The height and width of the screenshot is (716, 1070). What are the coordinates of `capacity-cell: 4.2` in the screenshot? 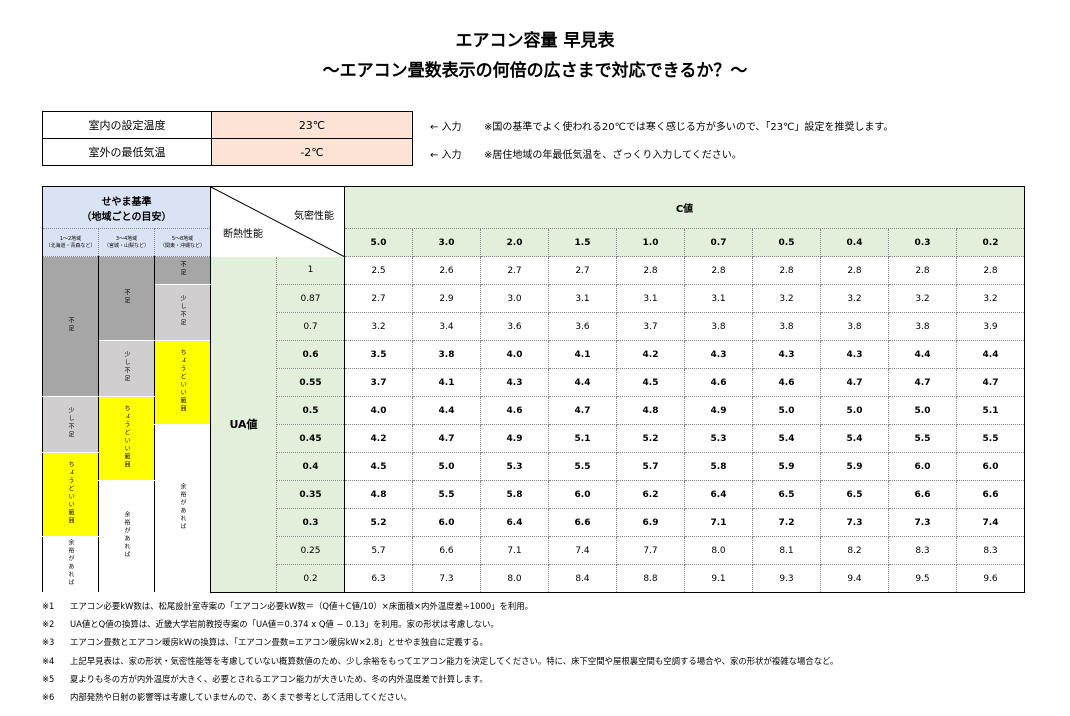 It's located at (378, 438).